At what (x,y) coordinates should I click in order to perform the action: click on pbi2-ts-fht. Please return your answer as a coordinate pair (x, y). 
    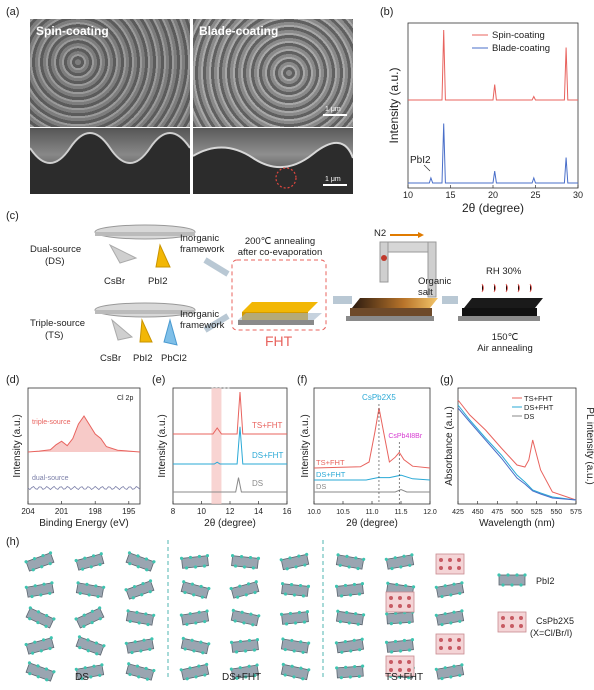
    Looking at the image, I should click on (350, 672).